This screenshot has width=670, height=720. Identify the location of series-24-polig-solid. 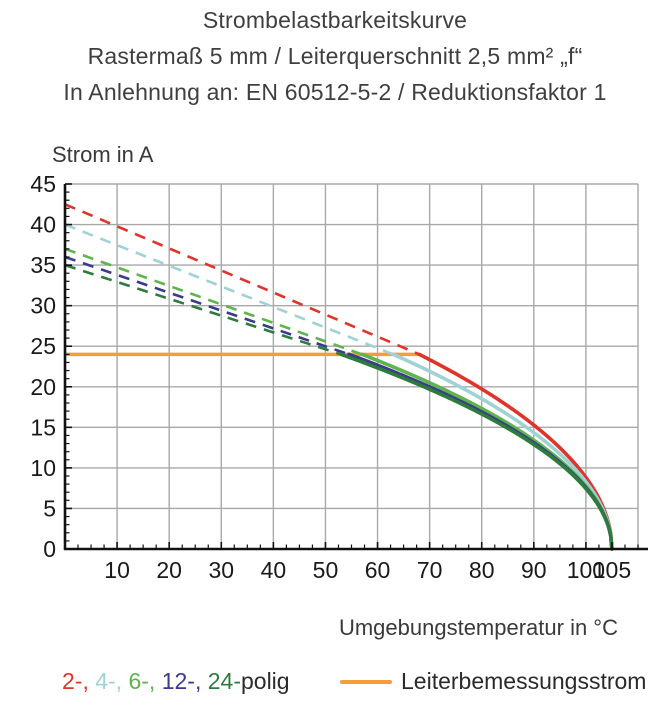
(476, 451).